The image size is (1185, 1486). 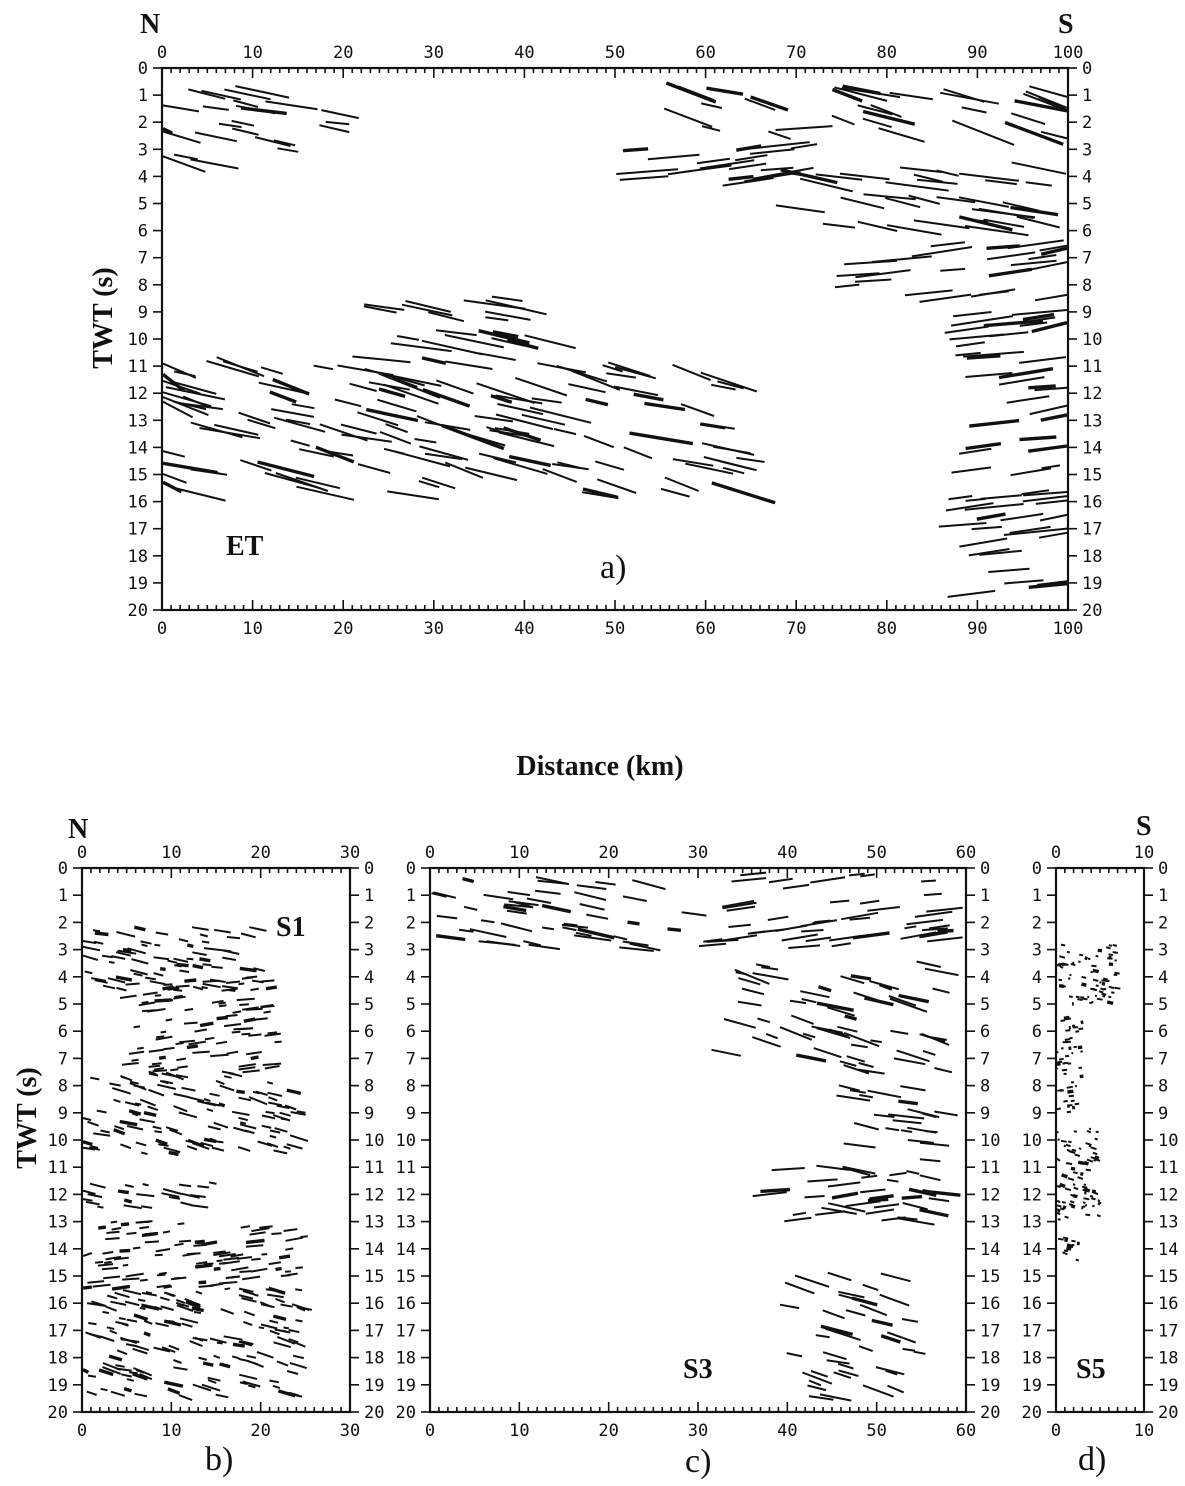 I want to click on panel-b-compass-north: N, so click(x=78, y=829).